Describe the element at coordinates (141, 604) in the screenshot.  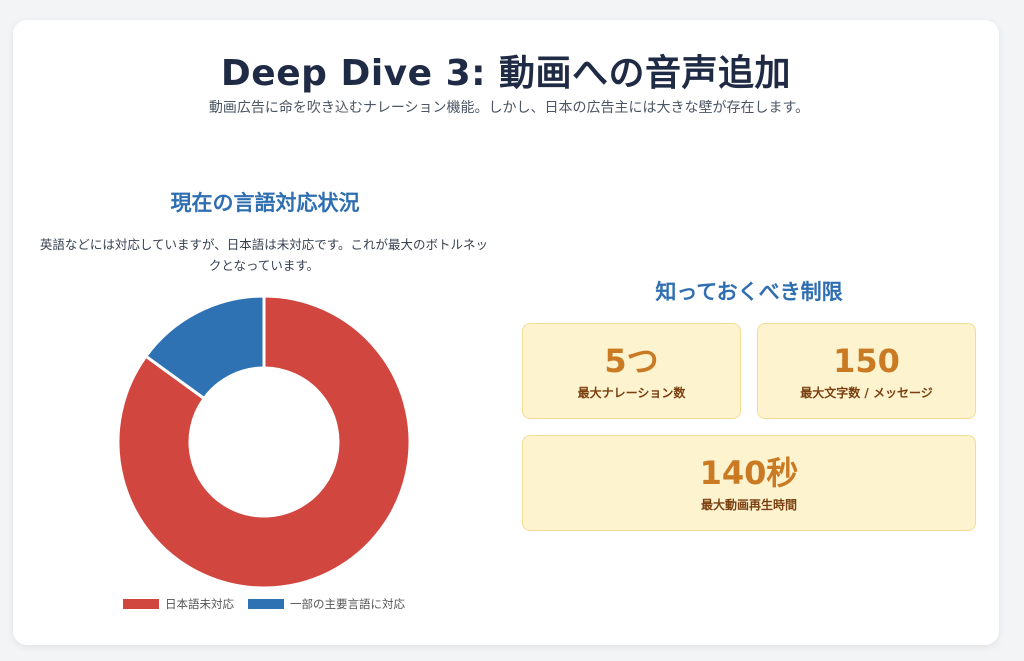
I see `legend-swatch-unsupported` at that location.